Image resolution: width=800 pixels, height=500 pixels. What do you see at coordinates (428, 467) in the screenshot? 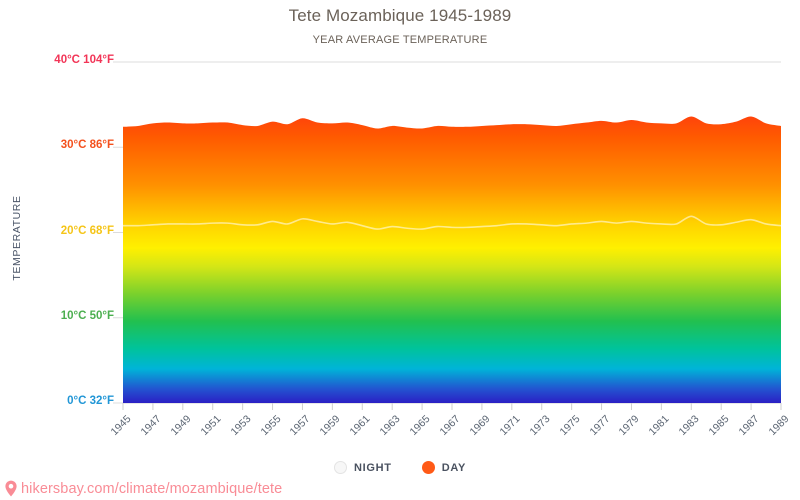
I see `day-swatch-icon` at bounding box center [428, 467].